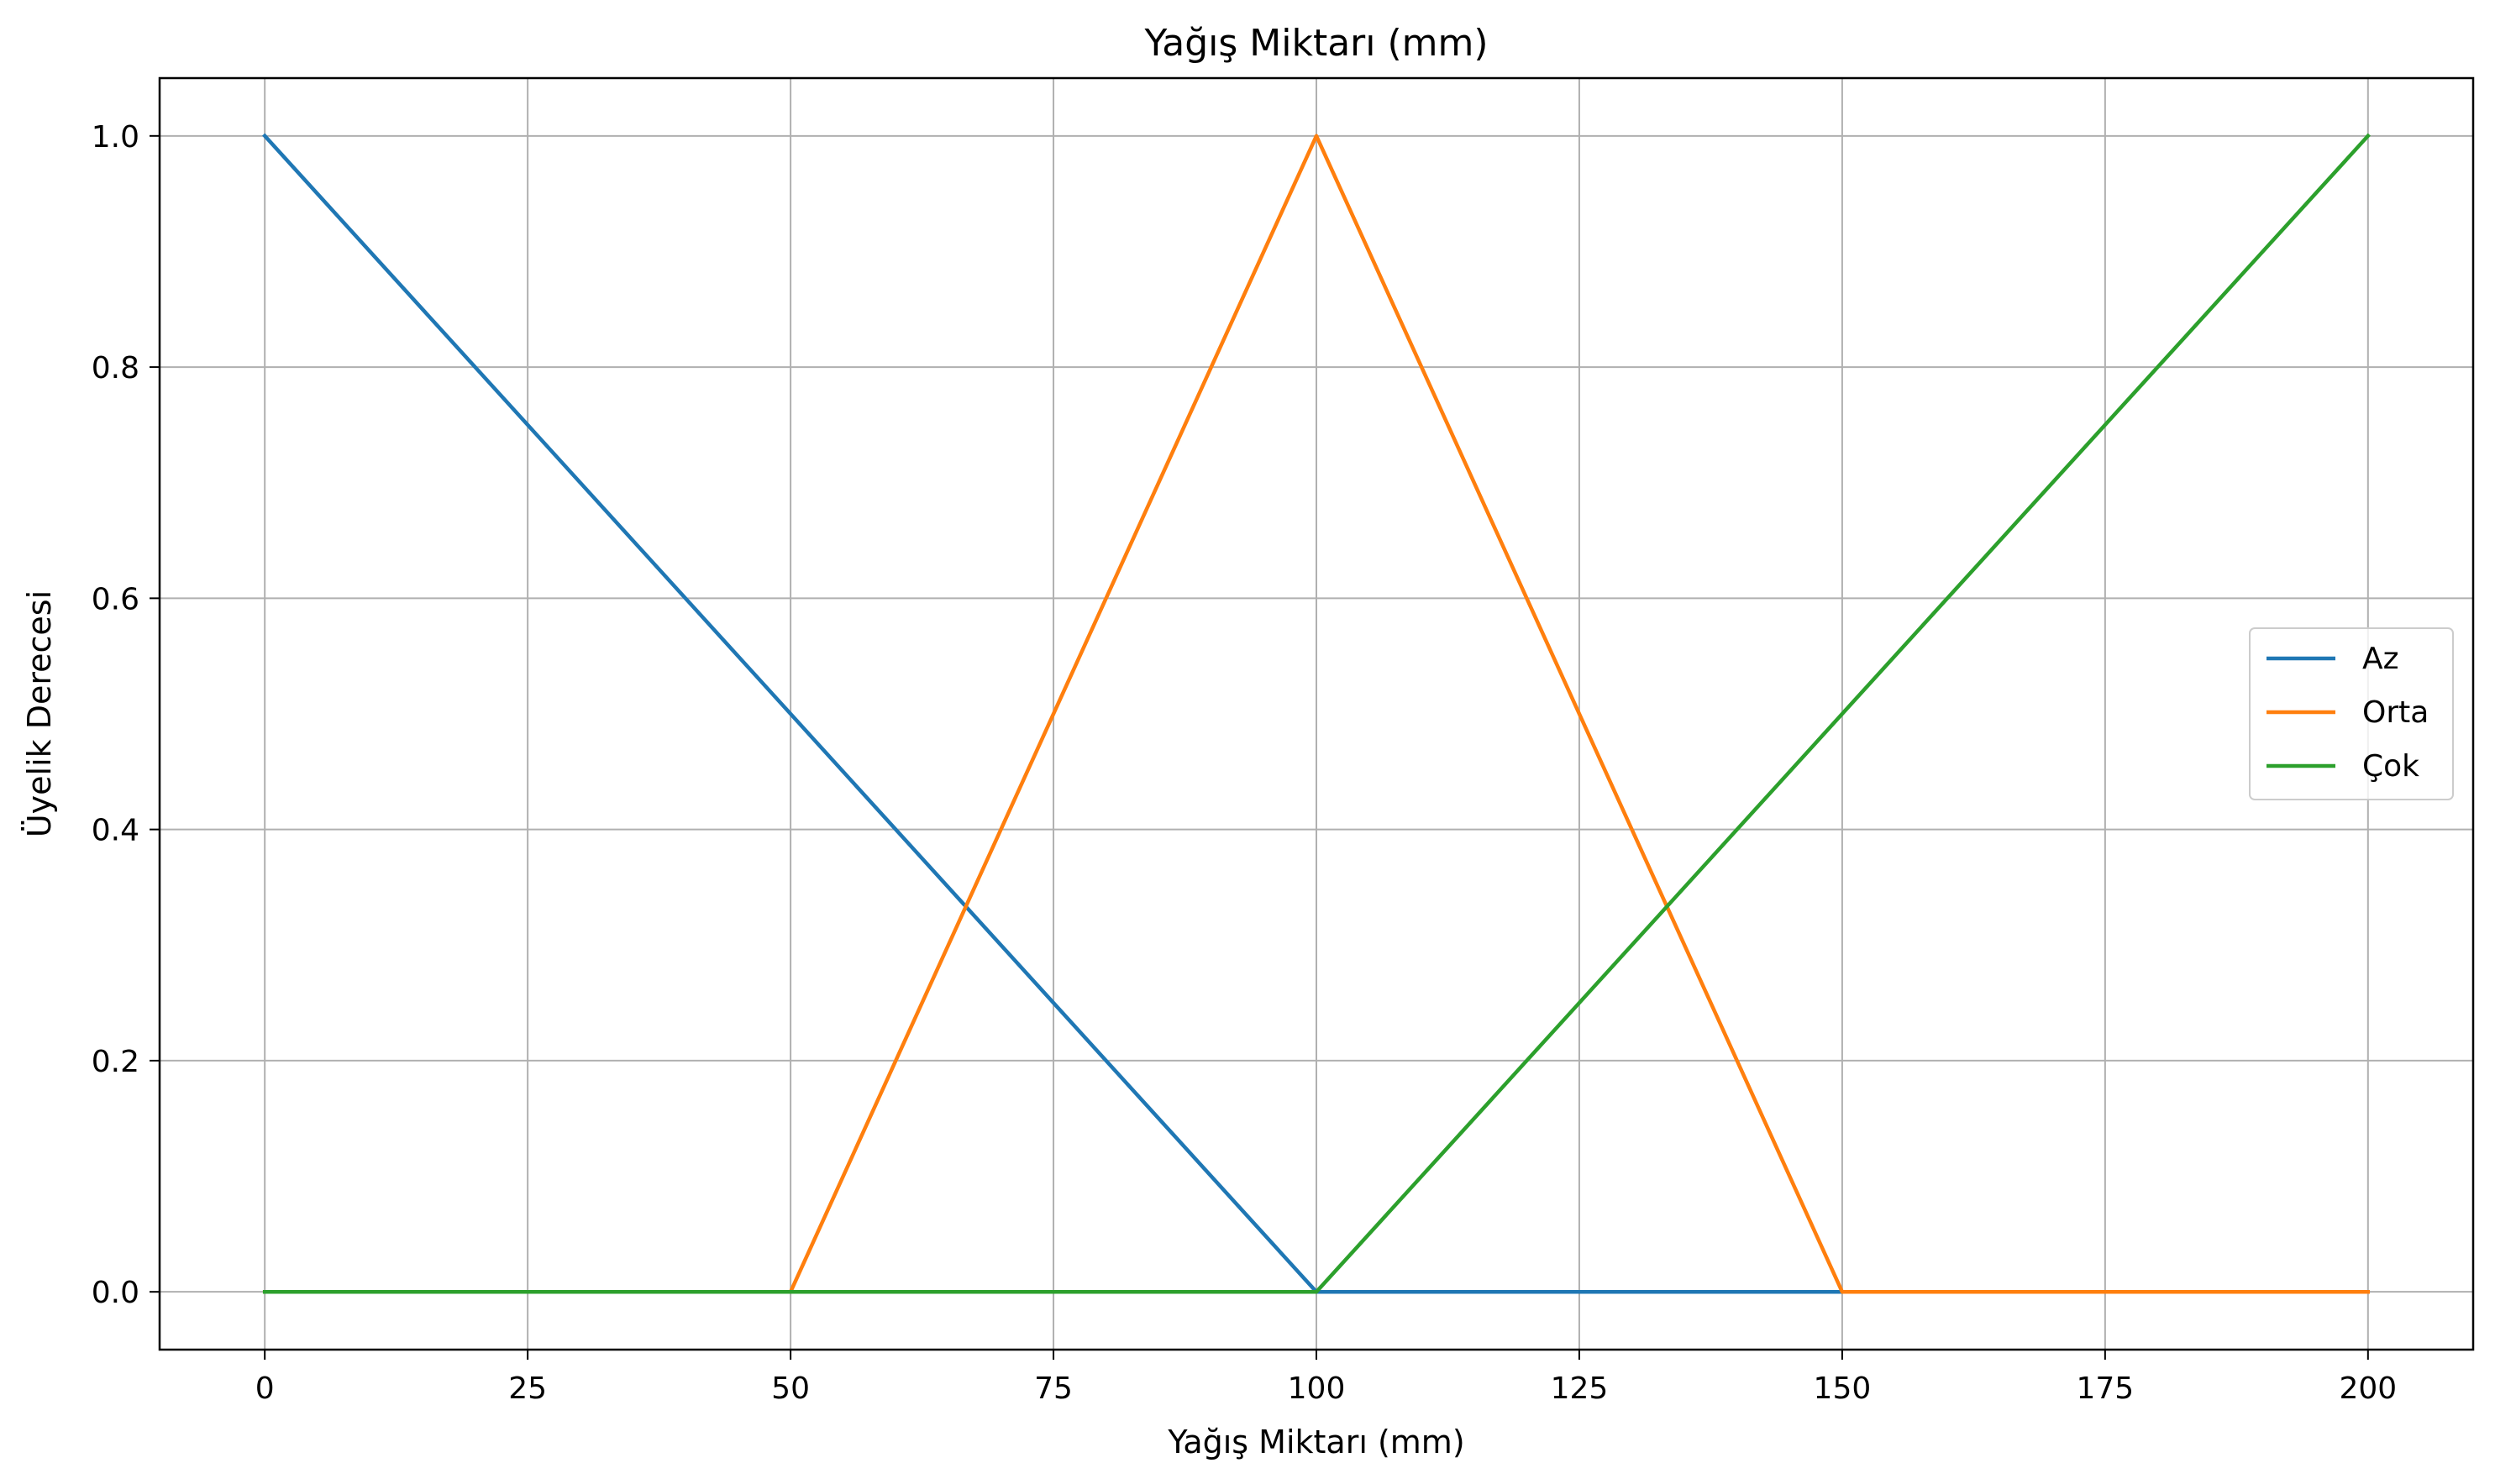  I want to click on y-tick-label: 1.0, so click(115, 137).